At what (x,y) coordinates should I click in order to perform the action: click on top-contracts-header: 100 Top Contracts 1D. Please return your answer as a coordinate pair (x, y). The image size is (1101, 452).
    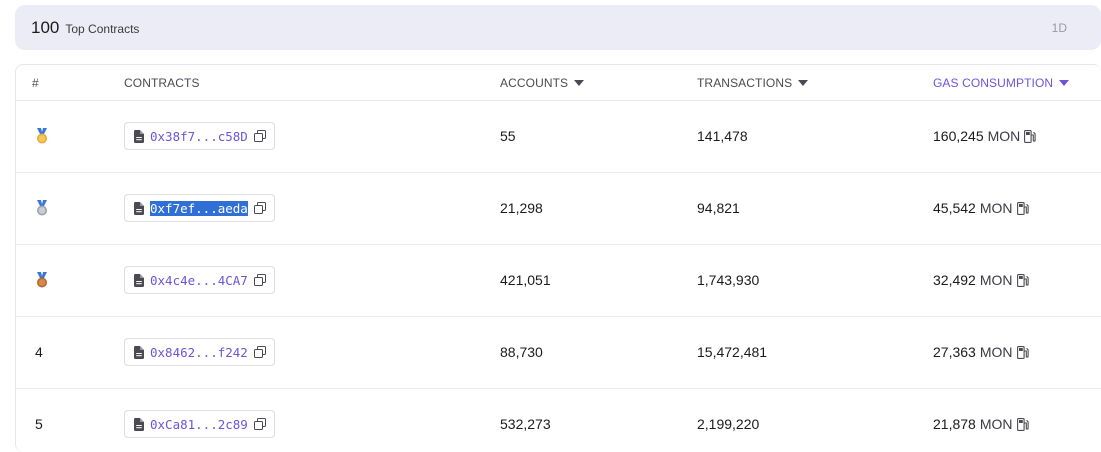
    Looking at the image, I should click on (558, 27).